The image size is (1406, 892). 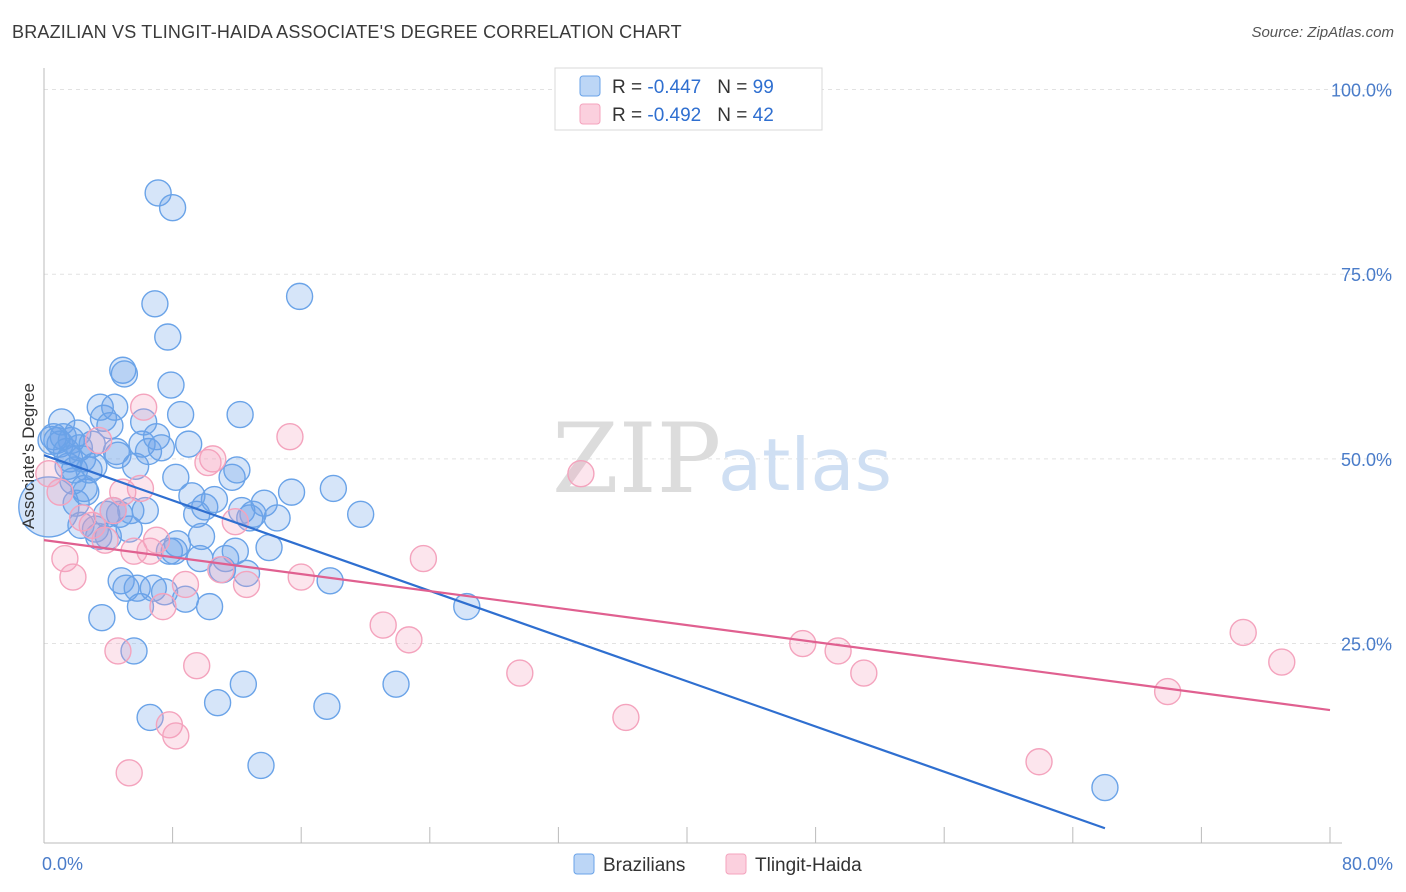 What do you see at coordinates (636, 459) in the screenshot?
I see `watermark-zip: ZIP` at bounding box center [636, 459].